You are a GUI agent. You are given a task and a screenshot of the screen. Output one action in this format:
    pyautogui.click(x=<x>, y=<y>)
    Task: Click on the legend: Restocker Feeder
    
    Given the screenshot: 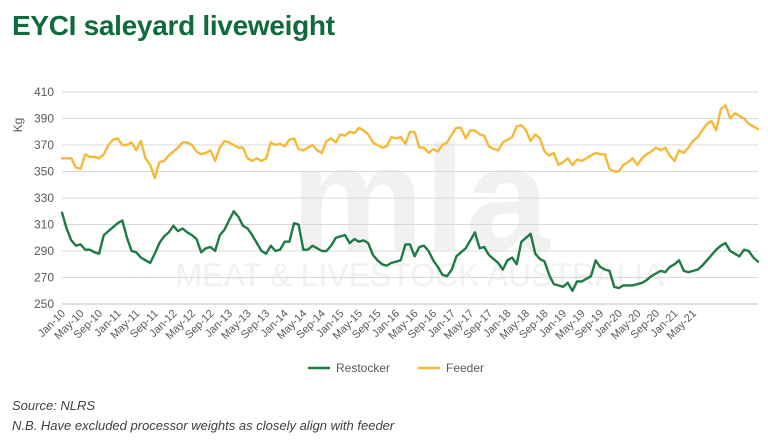 What is the action you would take?
    pyautogui.click(x=396, y=368)
    